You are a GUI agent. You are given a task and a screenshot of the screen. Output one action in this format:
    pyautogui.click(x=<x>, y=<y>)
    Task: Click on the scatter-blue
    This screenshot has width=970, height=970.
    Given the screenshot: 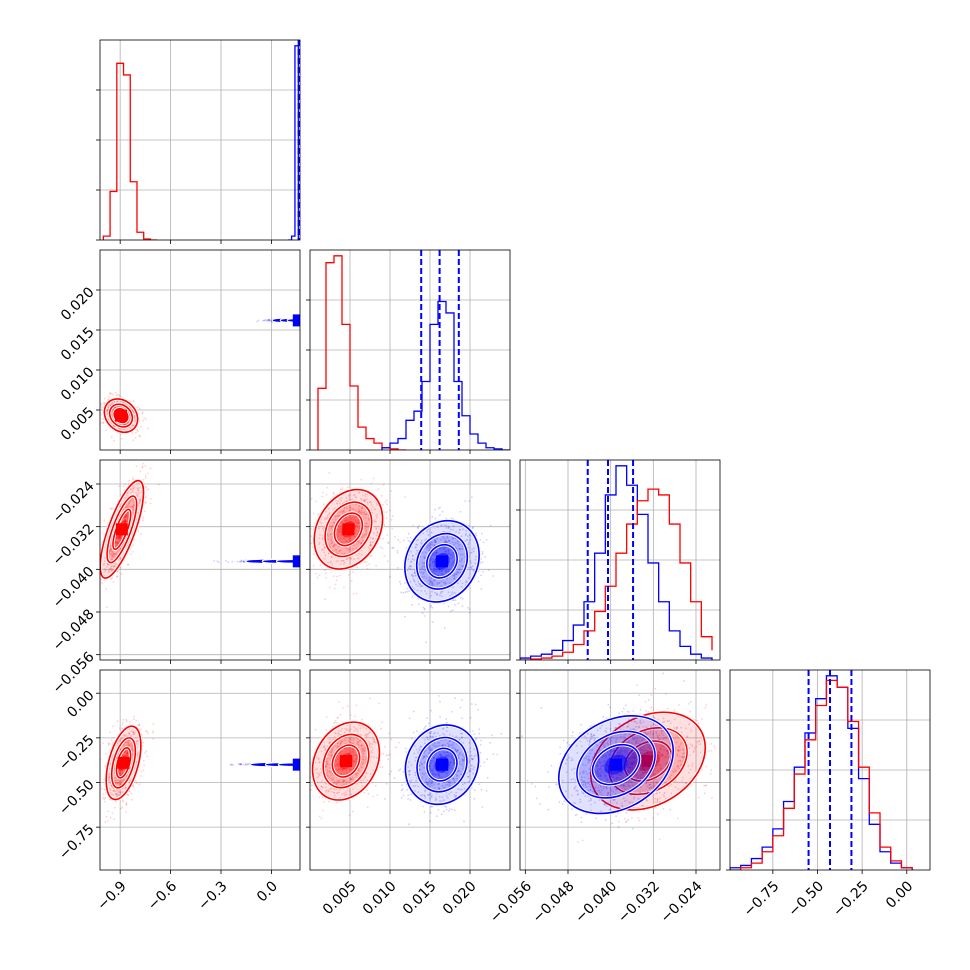 What is the action you would take?
    pyautogui.click(x=264, y=561)
    